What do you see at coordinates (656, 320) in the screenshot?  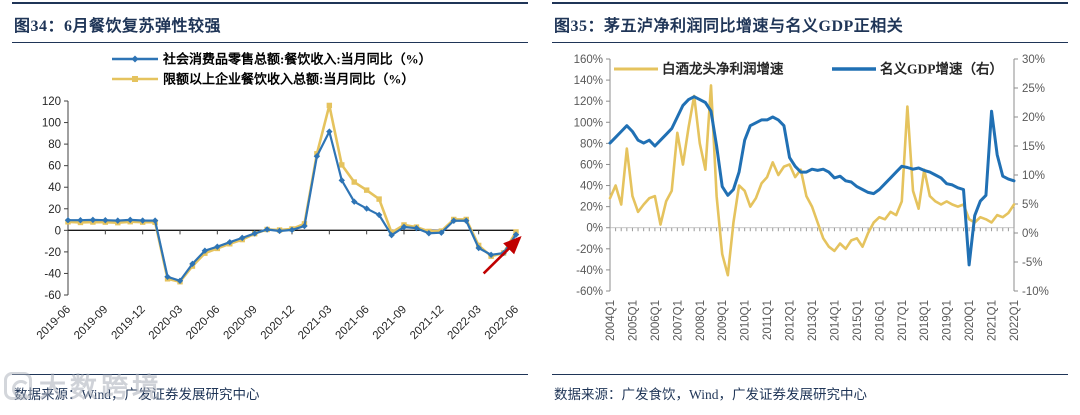 I see `svg-text: 2006Q1` at bounding box center [656, 320].